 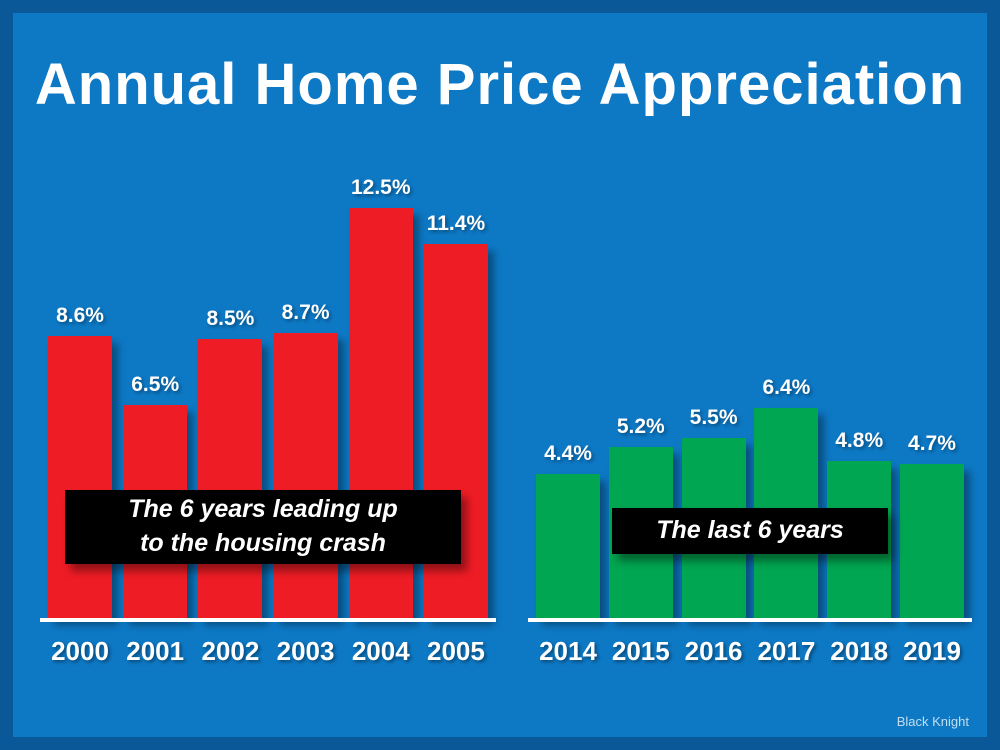 I want to click on annotation-line: The last 6 years, so click(x=750, y=530).